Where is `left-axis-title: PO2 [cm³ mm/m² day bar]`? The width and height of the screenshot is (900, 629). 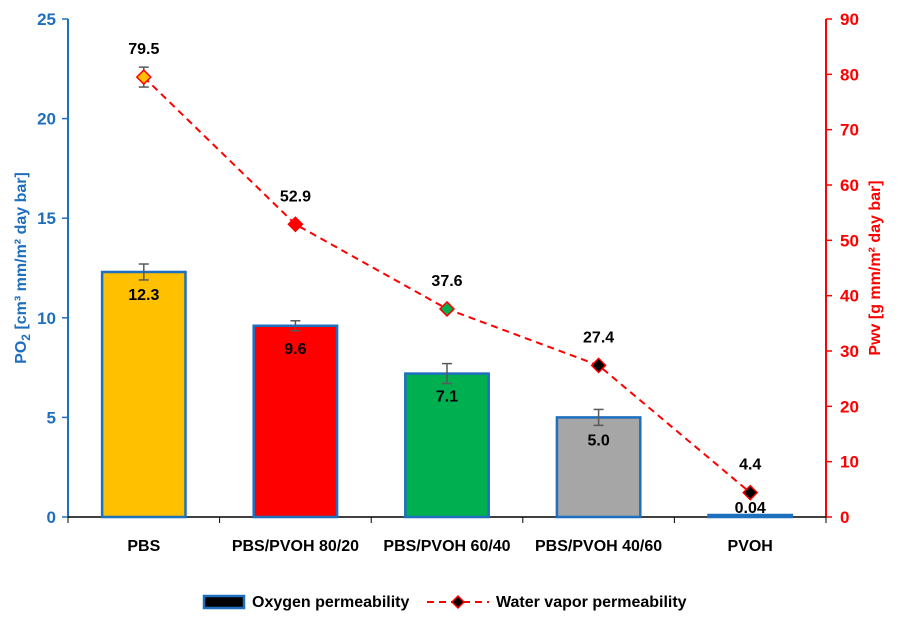 left-axis-title: PO2 [cm³ mm/m² day bar] is located at coordinates (23, 268).